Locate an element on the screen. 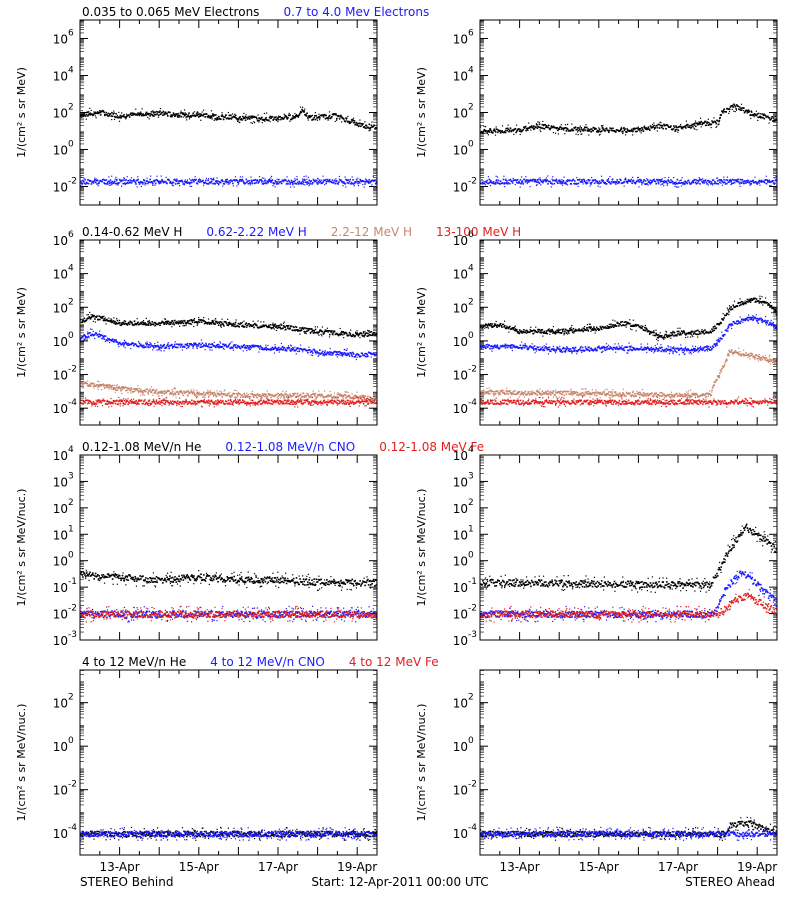  y-tick-exponent: 2 is located at coordinates (471, 108).